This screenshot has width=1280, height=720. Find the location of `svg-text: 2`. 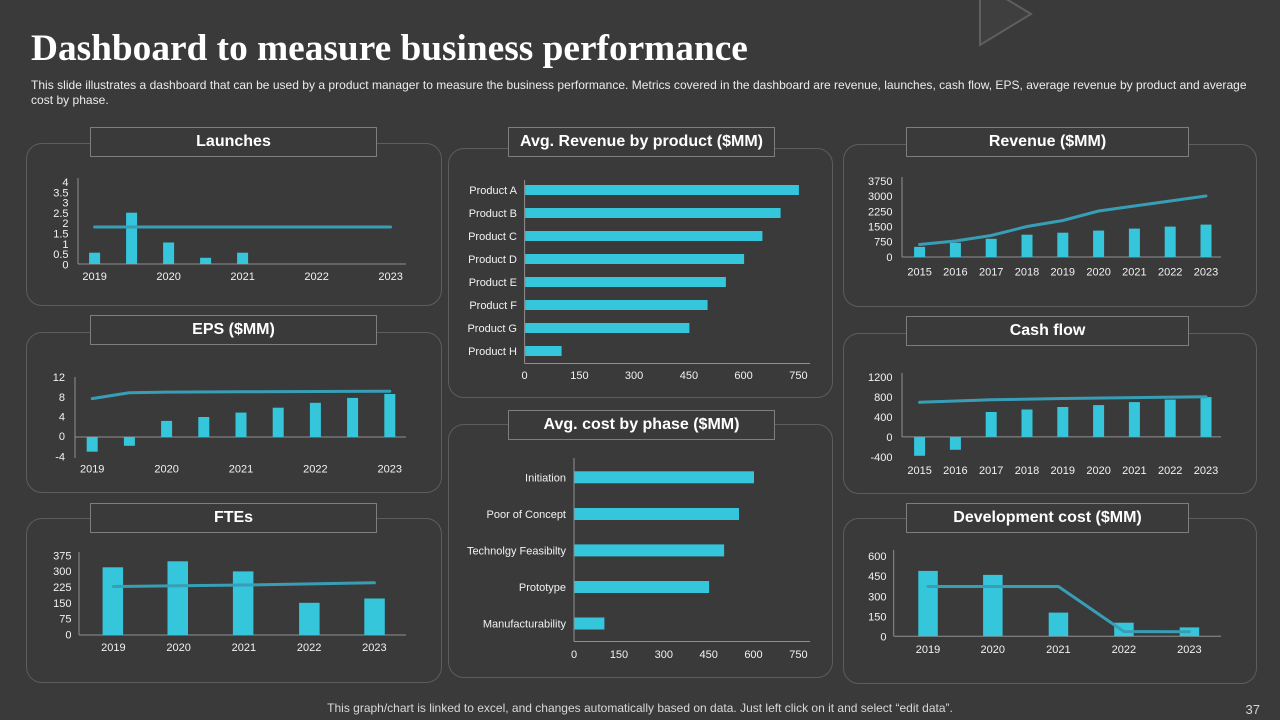

svg-text: 2 is located at coordinates (65, 224).